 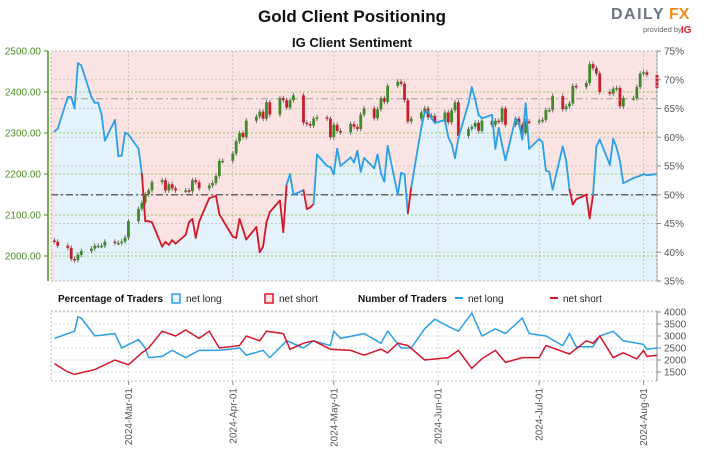 I want to click on legend-num-long: net long, so click(x=486, y=299).